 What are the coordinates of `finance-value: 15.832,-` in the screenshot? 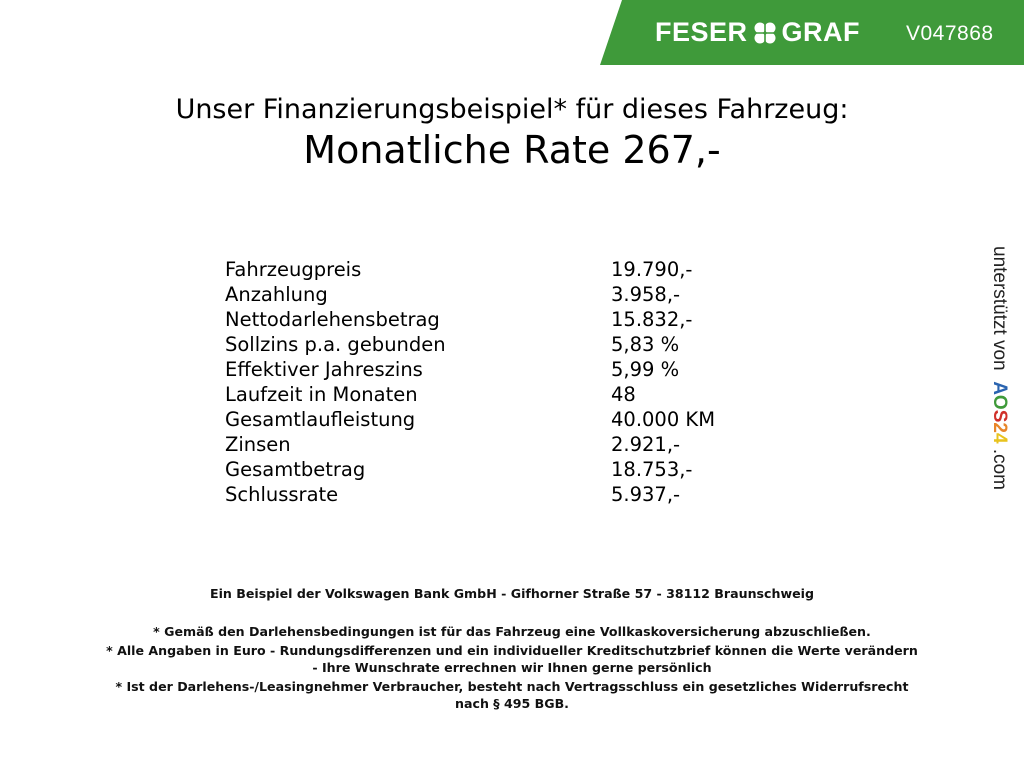 It's located at (652, 319).